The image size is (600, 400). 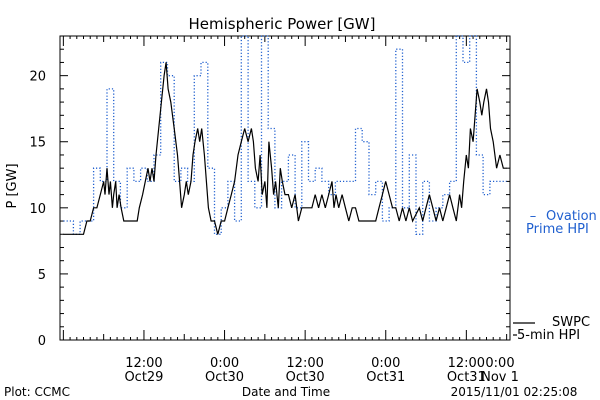 What do you see at coordinates (548, 335) in the screenshot?
I see `legend-swpc-line2: 5-min HPI` at bounding box center [548, 335].